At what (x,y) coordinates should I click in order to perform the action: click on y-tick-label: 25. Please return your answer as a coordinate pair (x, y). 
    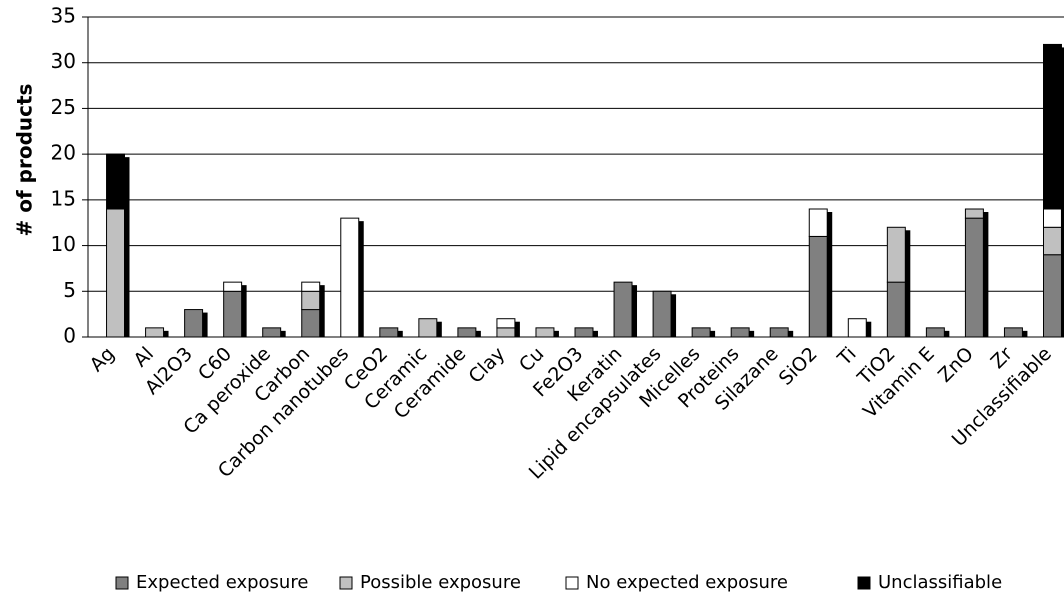
    Looking at the image, I should click on (63, 107).